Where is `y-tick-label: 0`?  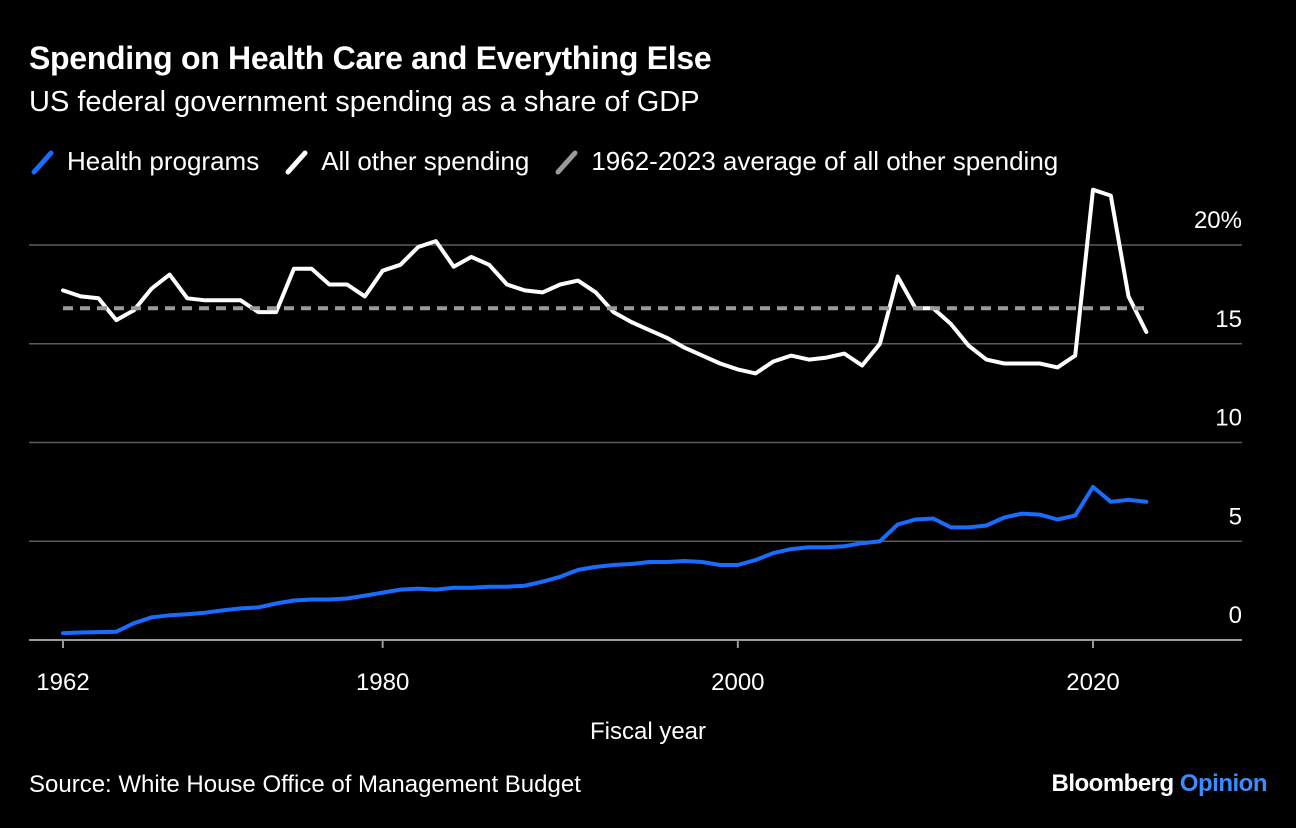 y-tick-label: 0 is located at coordinates (1235, 615).